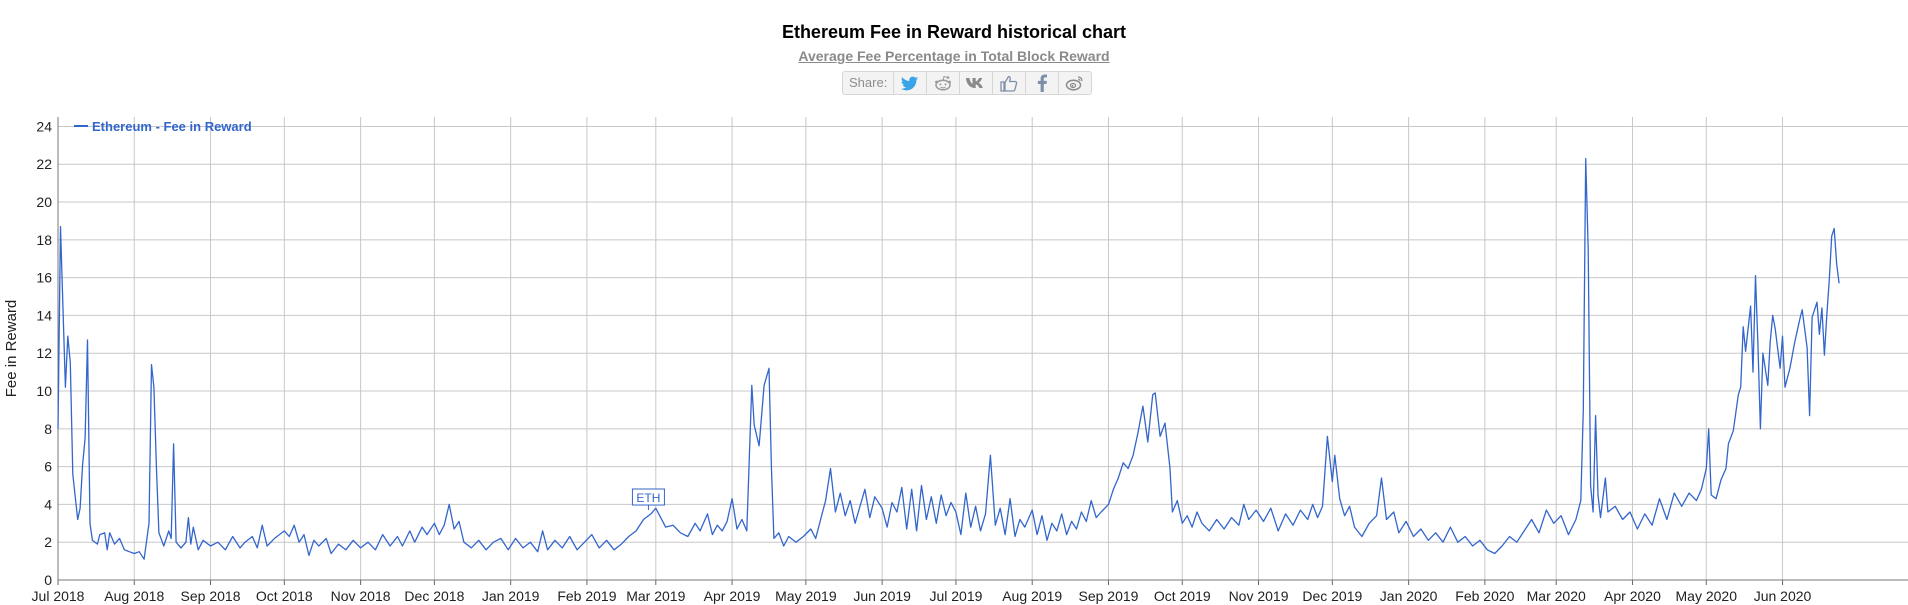 The image size is (1908, 605). What do you see at coordinates (1032, 596) in the screenshot?
I see `x-tick-label: Aug 2019` at bounding box center [1032, 596].